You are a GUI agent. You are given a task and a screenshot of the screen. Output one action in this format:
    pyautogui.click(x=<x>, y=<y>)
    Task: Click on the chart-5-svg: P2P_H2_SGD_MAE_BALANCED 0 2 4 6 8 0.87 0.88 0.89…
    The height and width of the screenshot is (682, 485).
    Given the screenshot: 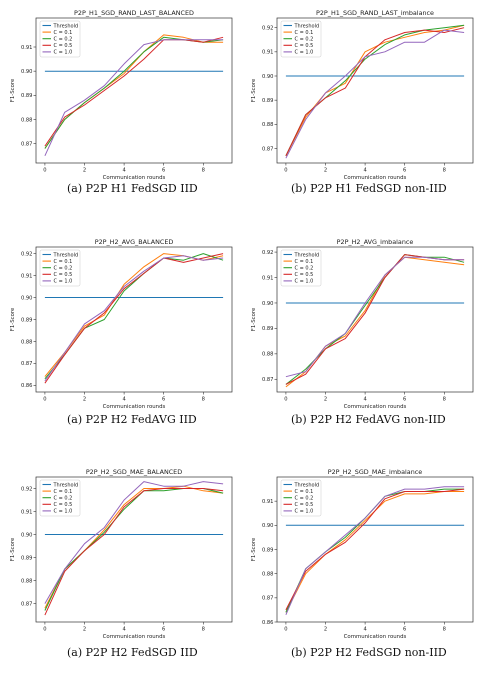 What is the action you would take?
    pyautogui.click(x=121, y=554)
    